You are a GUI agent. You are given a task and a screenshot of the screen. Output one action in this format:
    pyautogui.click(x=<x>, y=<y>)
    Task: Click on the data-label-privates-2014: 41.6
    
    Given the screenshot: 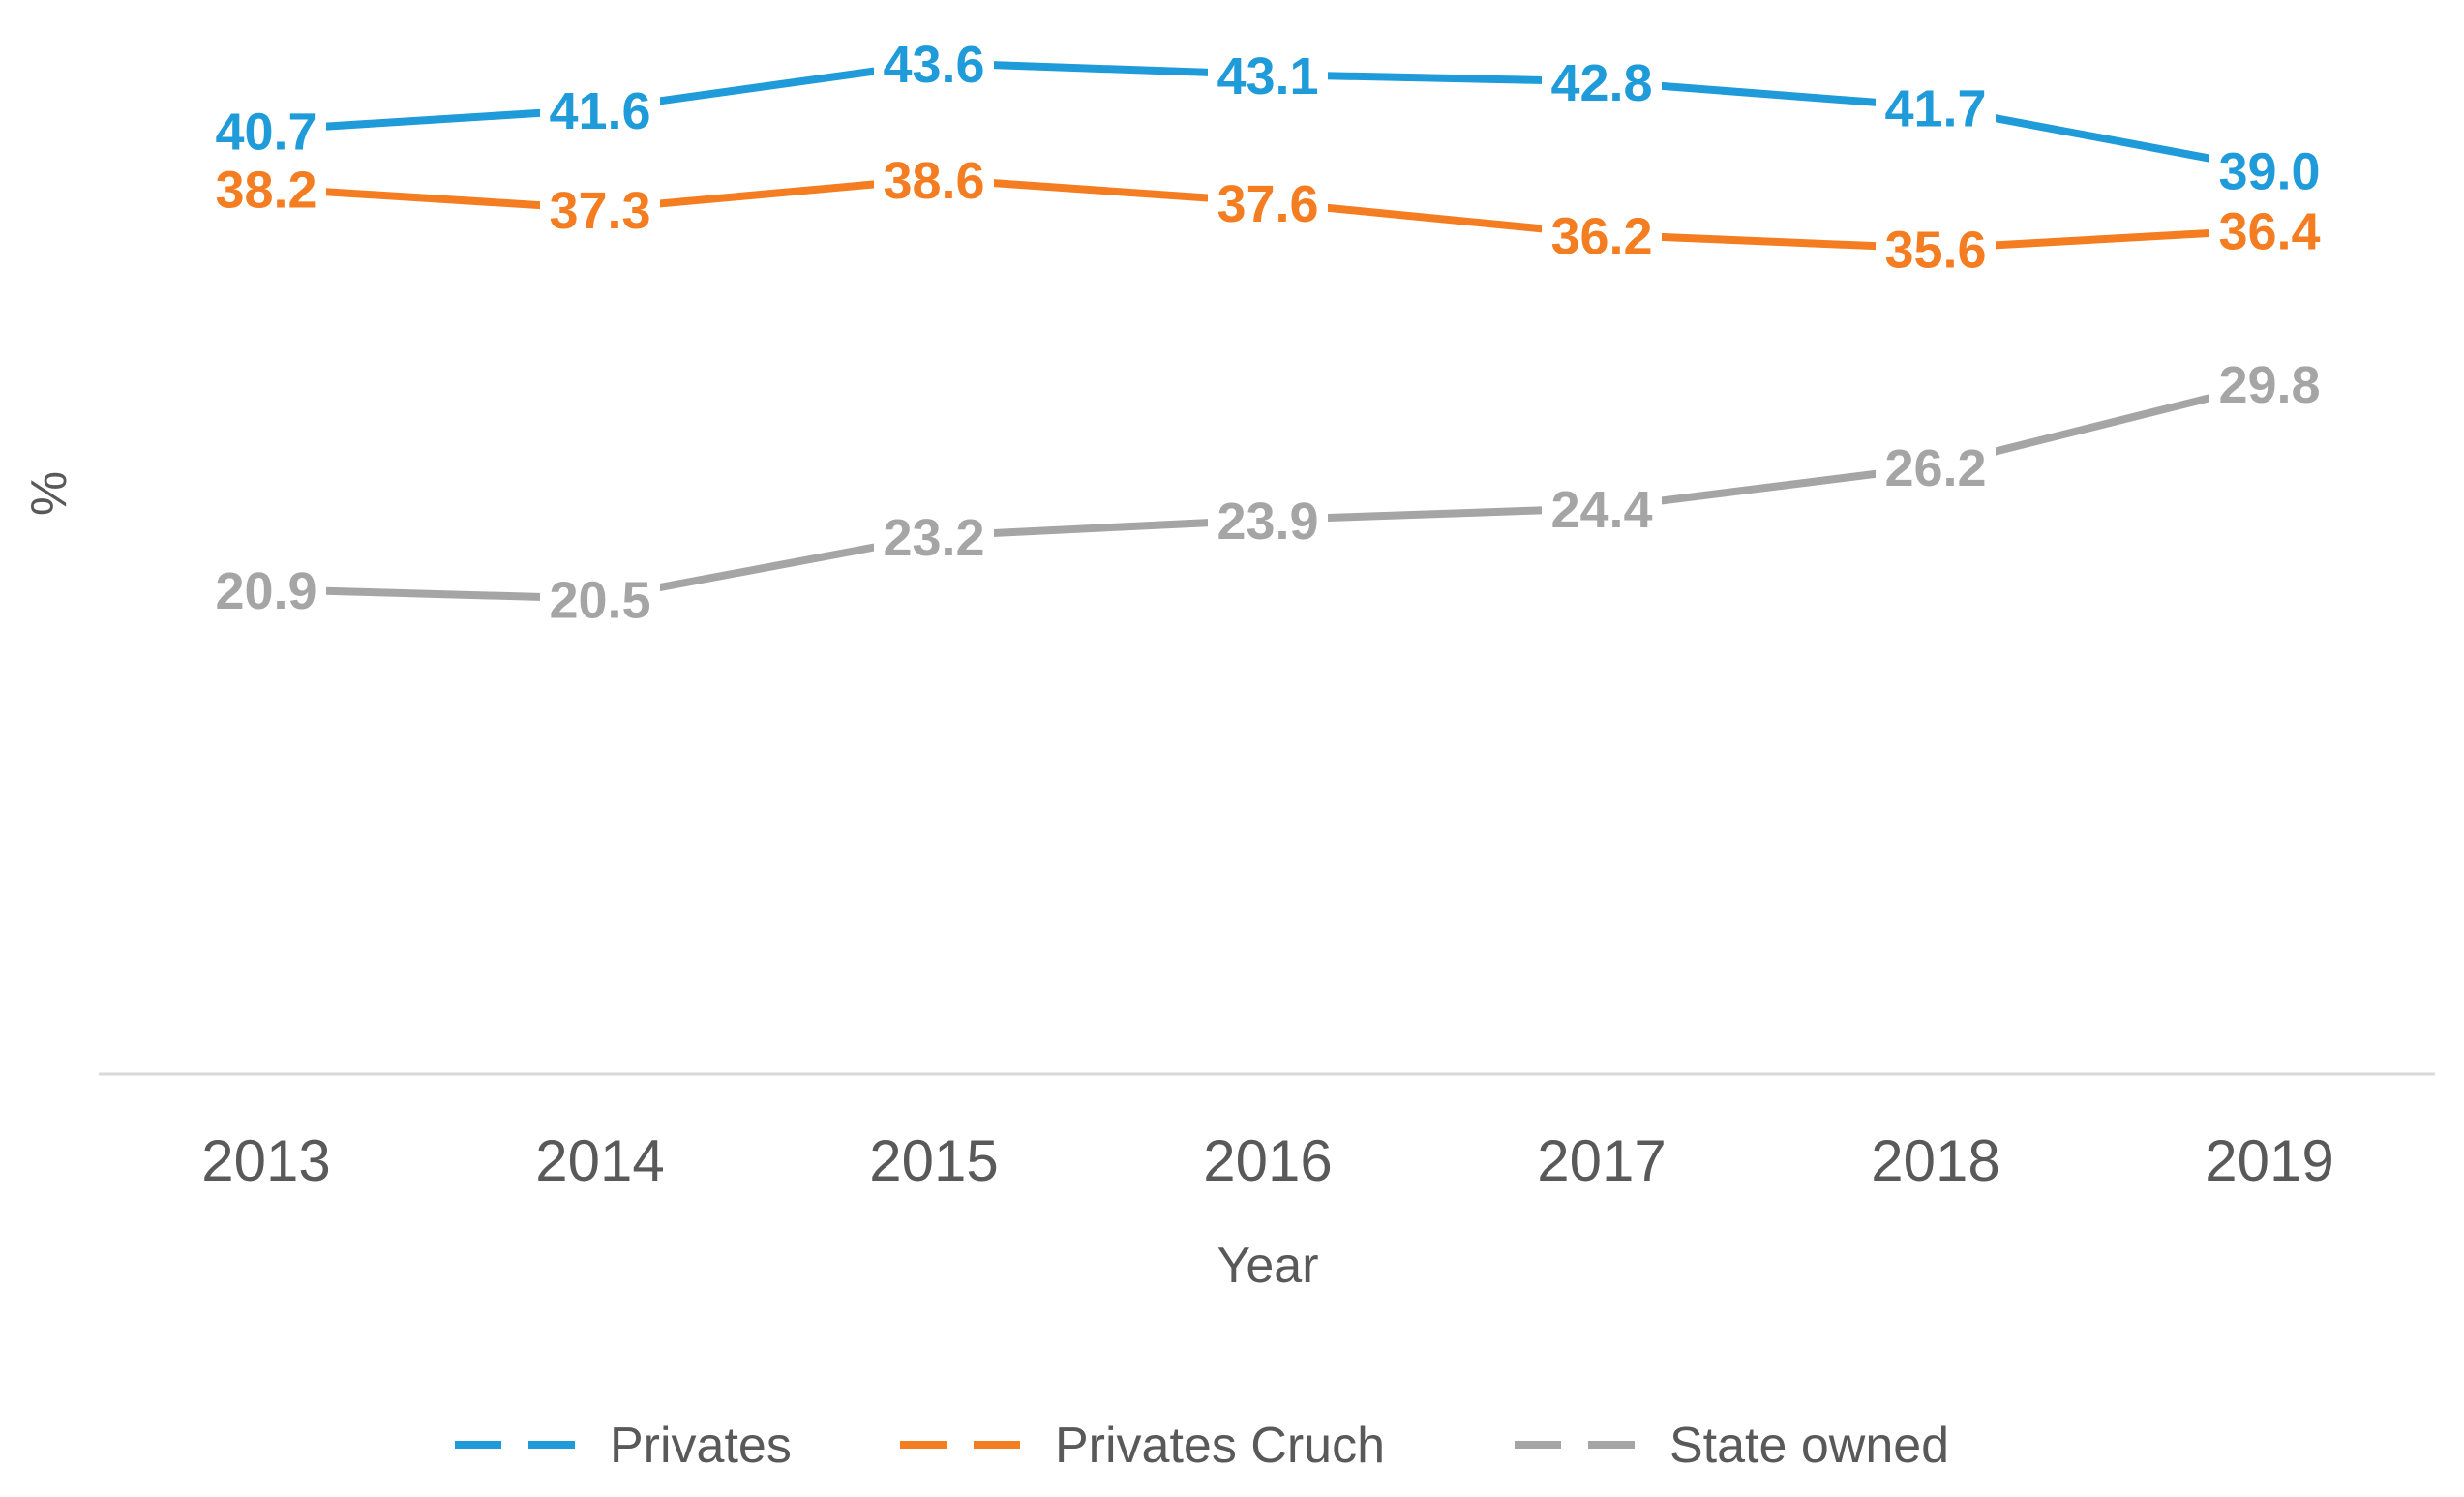 What is the action you would take?
    pyautogui.click(x=599, y=111)
    